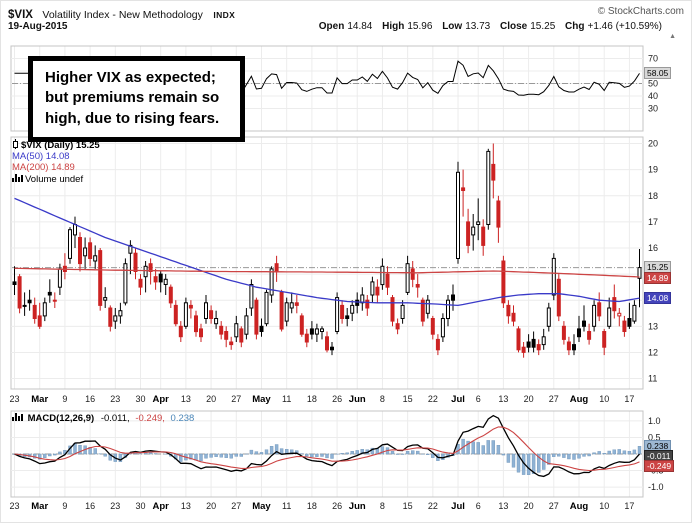  I want to click on symbol-name: Volatility Index - New Methodology, so click(122, 15).